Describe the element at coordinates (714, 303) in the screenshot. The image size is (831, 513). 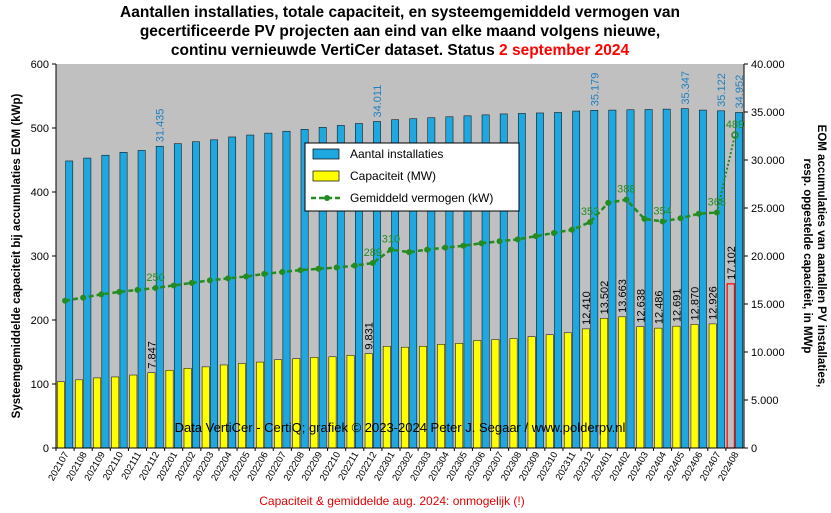
I see `label-capaciteit-202407: 12.926` at that location.